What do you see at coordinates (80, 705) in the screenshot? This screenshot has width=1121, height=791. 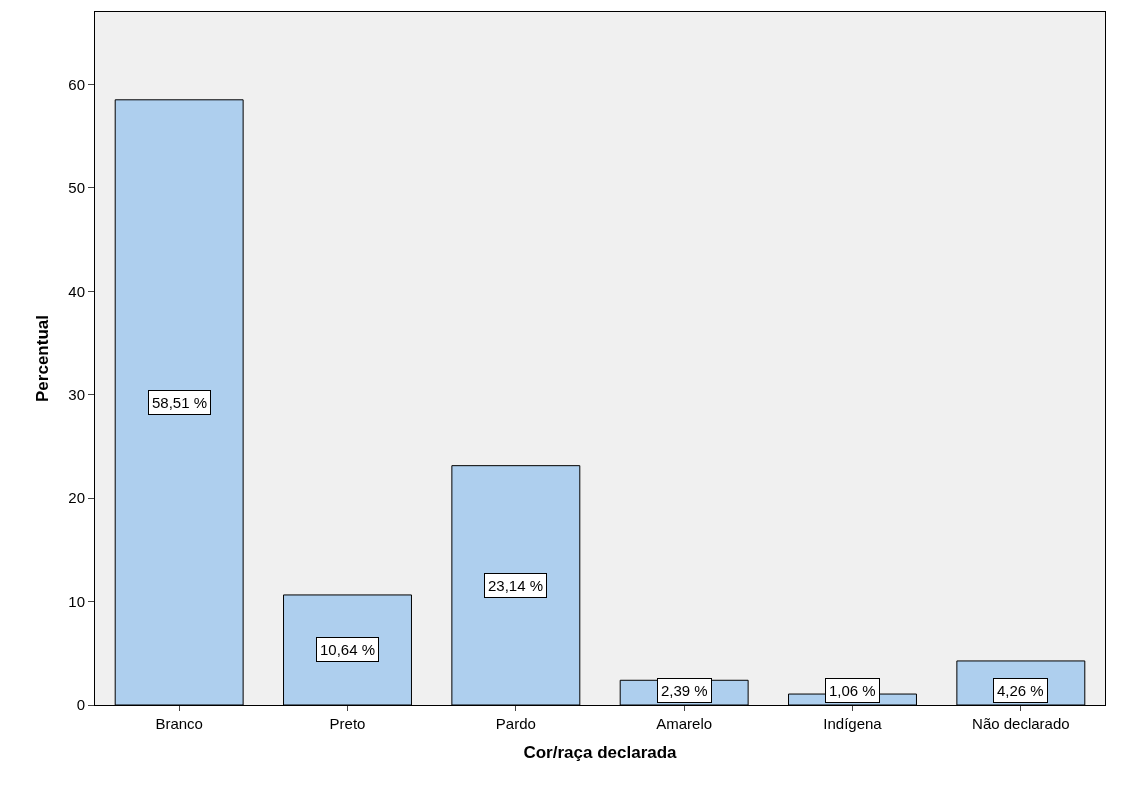 I see `y-tick-label: 0` at bounding box center [80, 705].